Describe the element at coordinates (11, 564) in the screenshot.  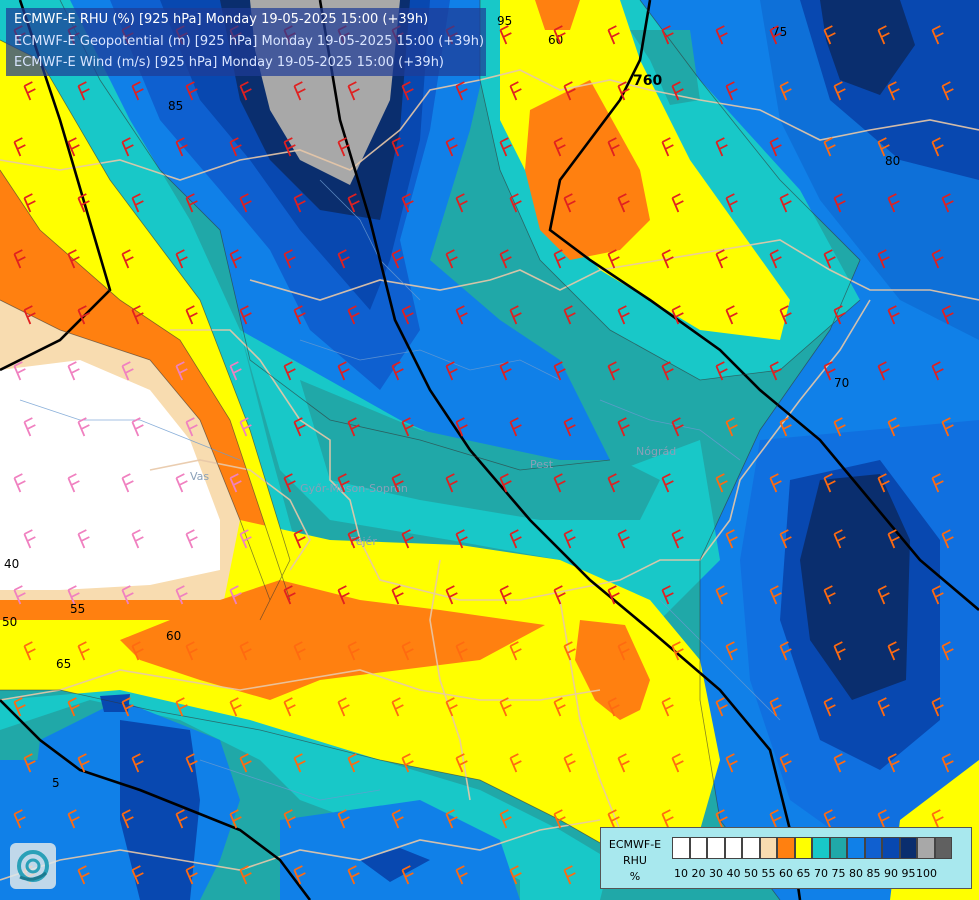
I see `contour-label-40: 40` at that location.